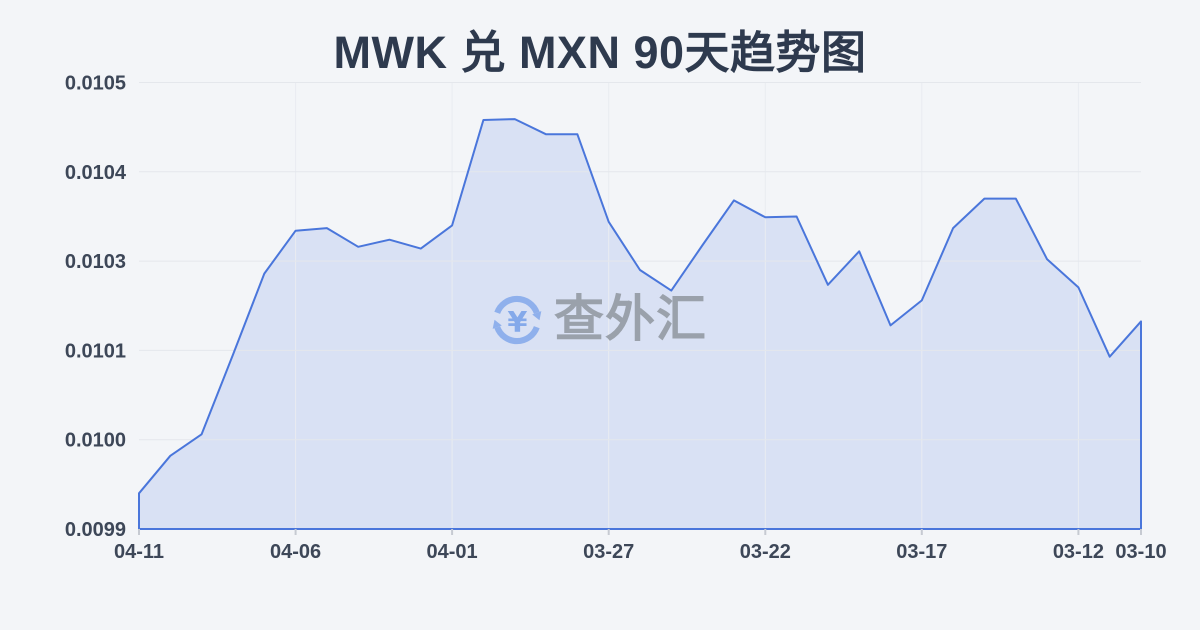 Image resolution: width=1200 pixels, height=630 pixels. Describe the element at coordinates (95, 441) in the screenshot. I see `y-axis-label: 0.0100` at that location.